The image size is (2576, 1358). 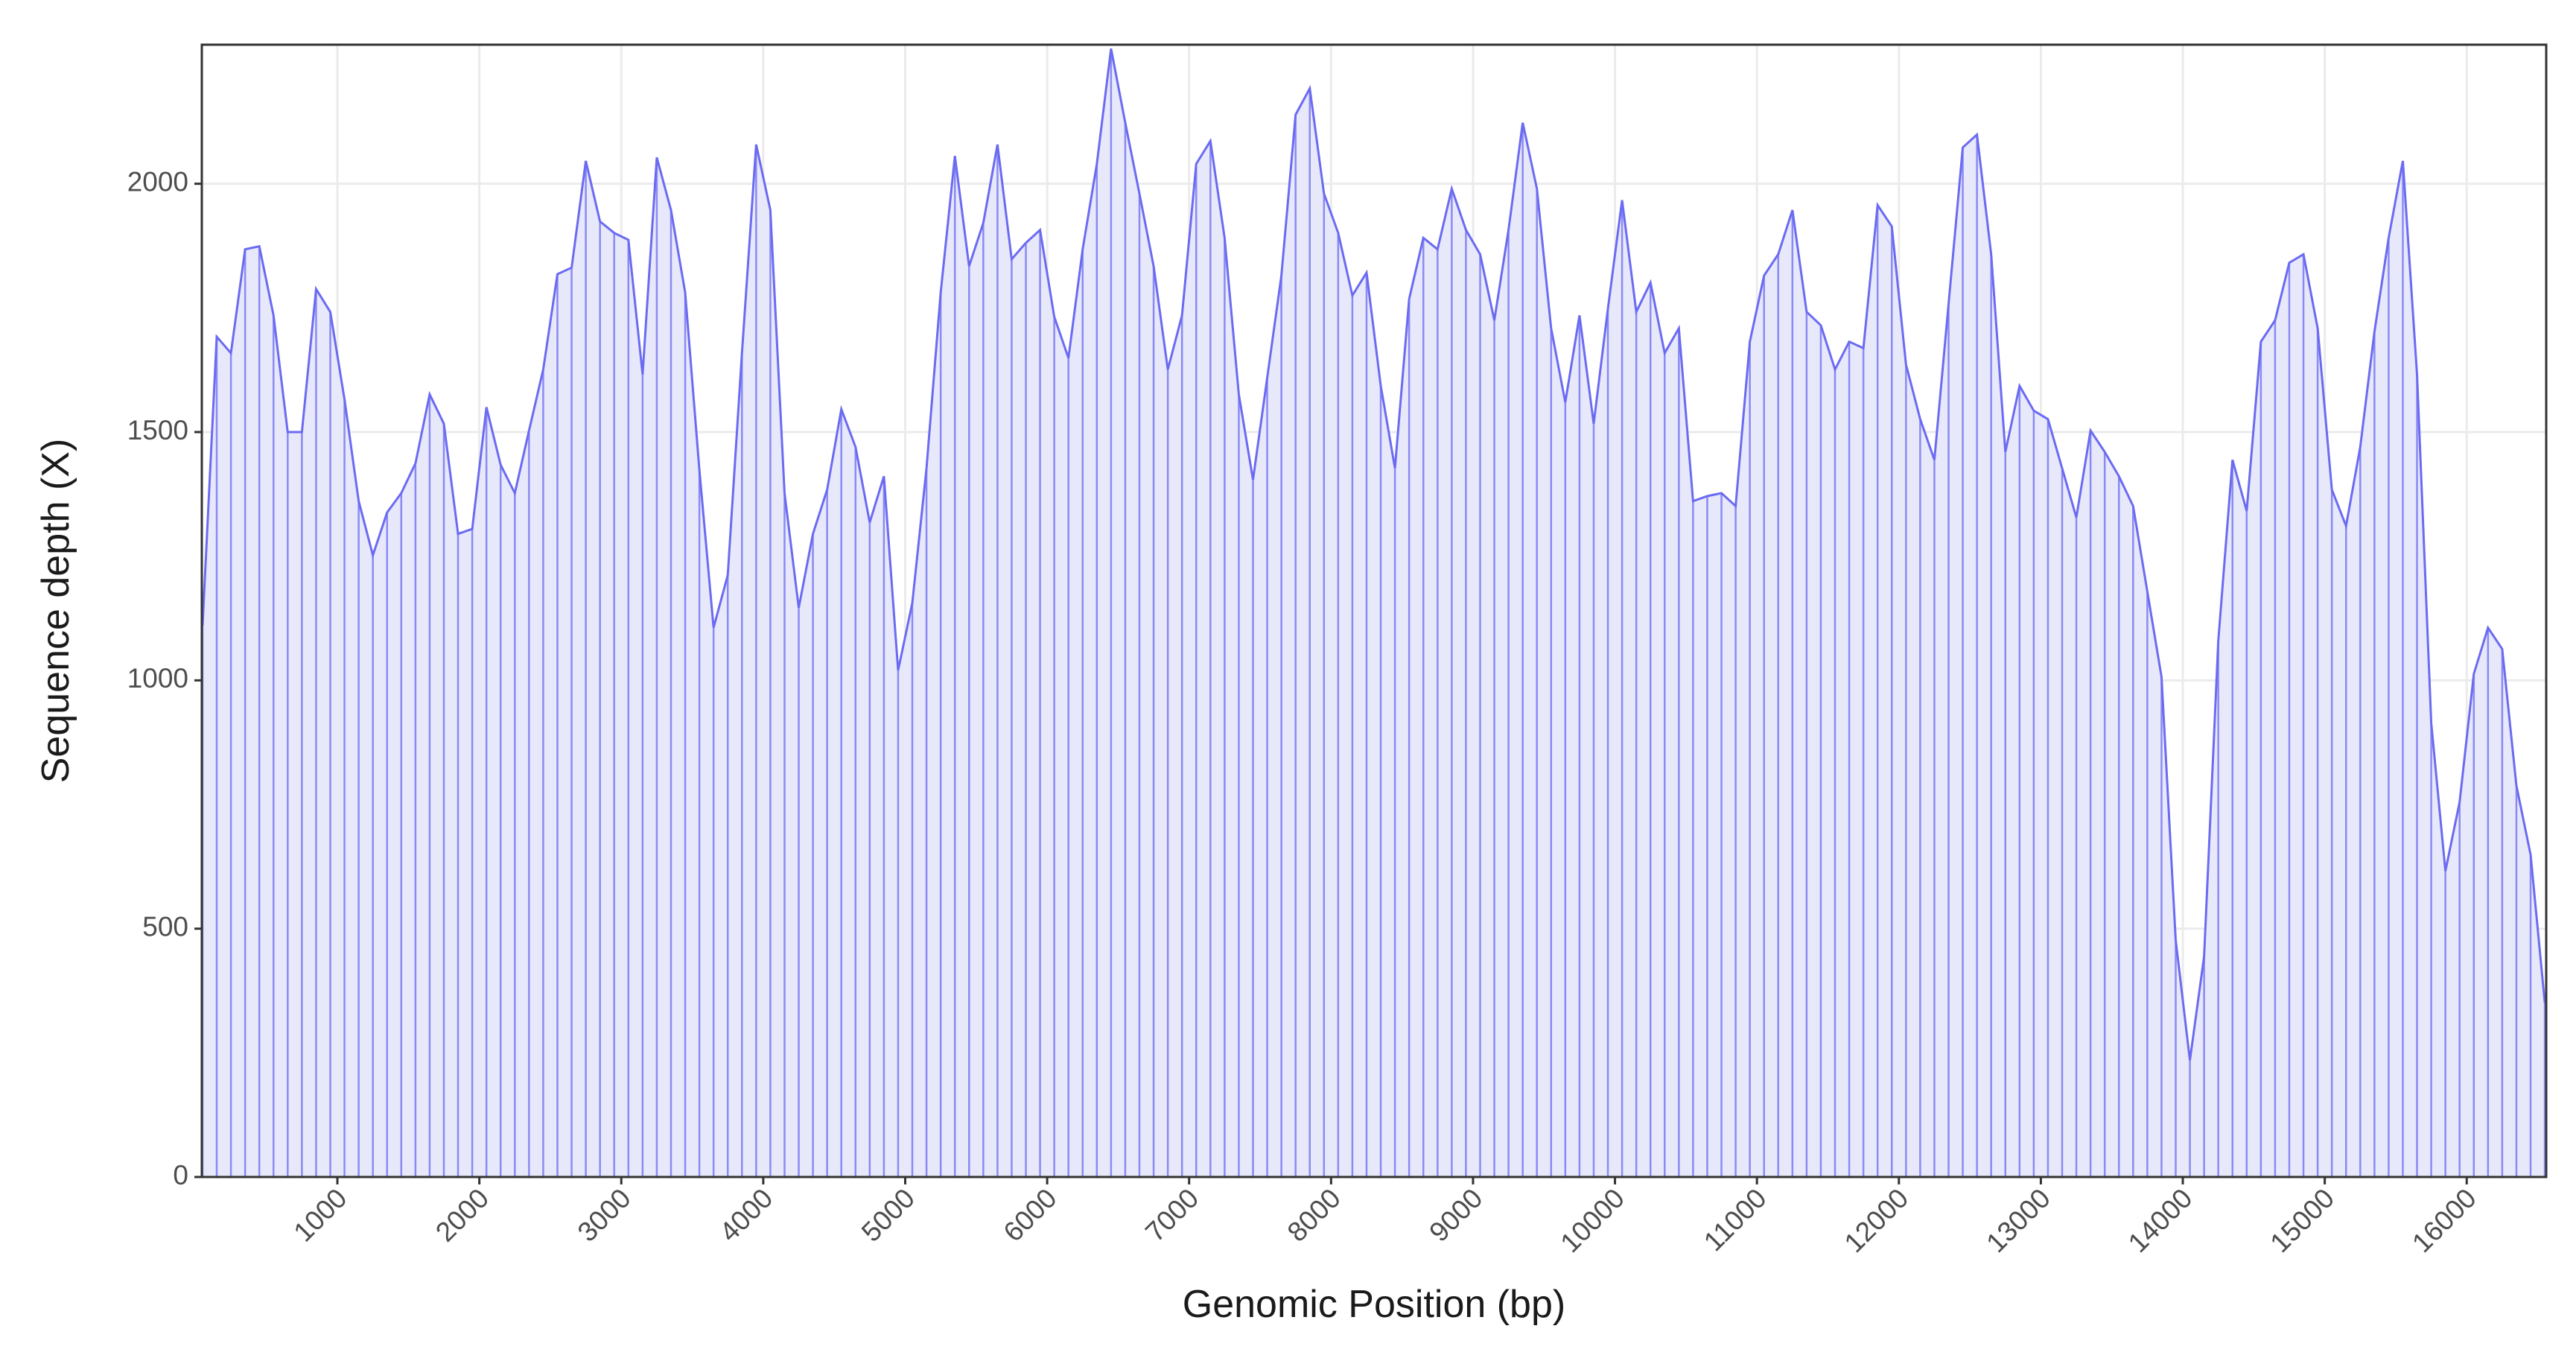 What do you see at coordinates (2444, 1221) in the screenshot?
I see `x-tick-label: 16000` at bounding box center [2444, 1221].